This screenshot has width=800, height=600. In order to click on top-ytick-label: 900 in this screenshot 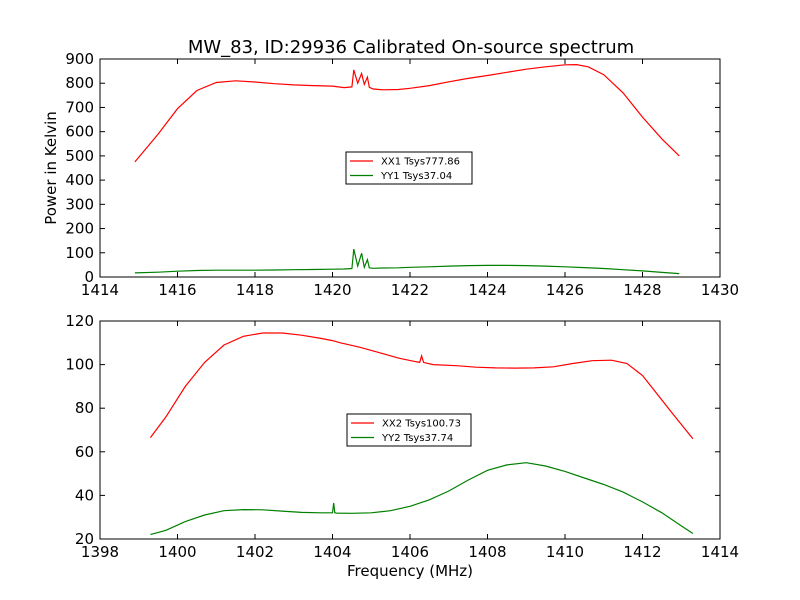, I will do `click(79, 59)`.